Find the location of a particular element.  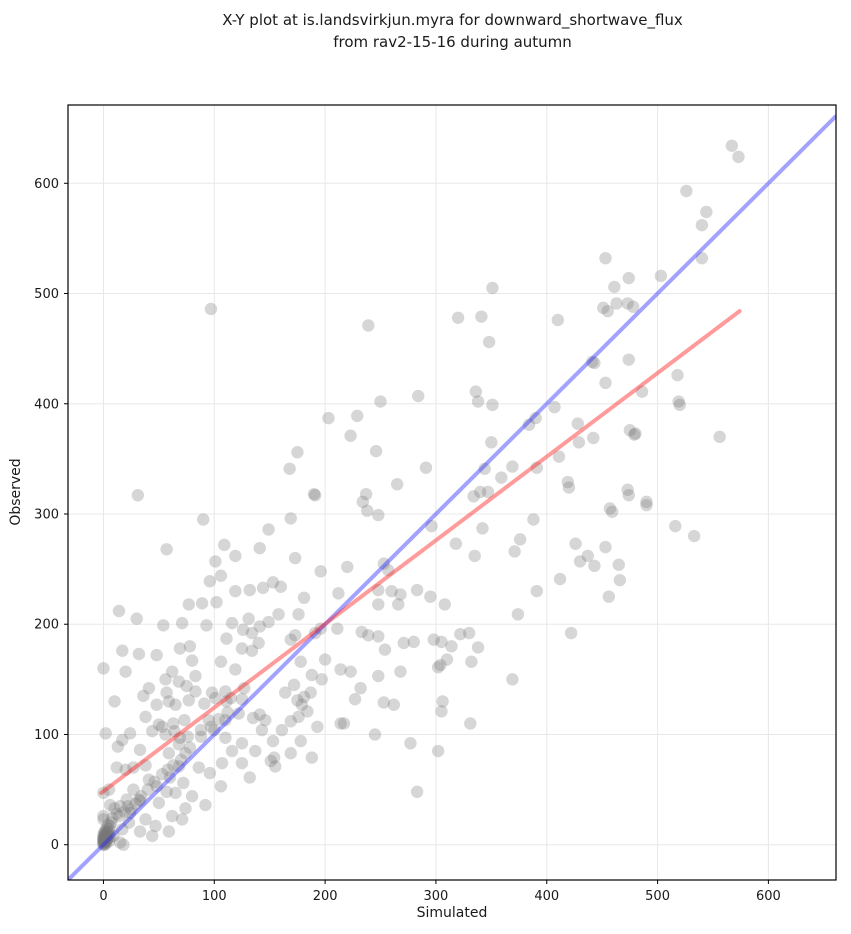

x-tick-label: 600 is located at coordinates (768, 896).